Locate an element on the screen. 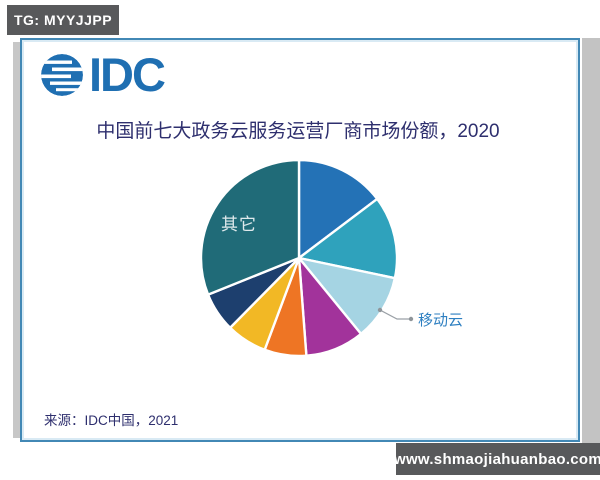 The width and height of the screenshot is (600, 480). idc-logo-text: IDC is located at coordinates (127, 74).